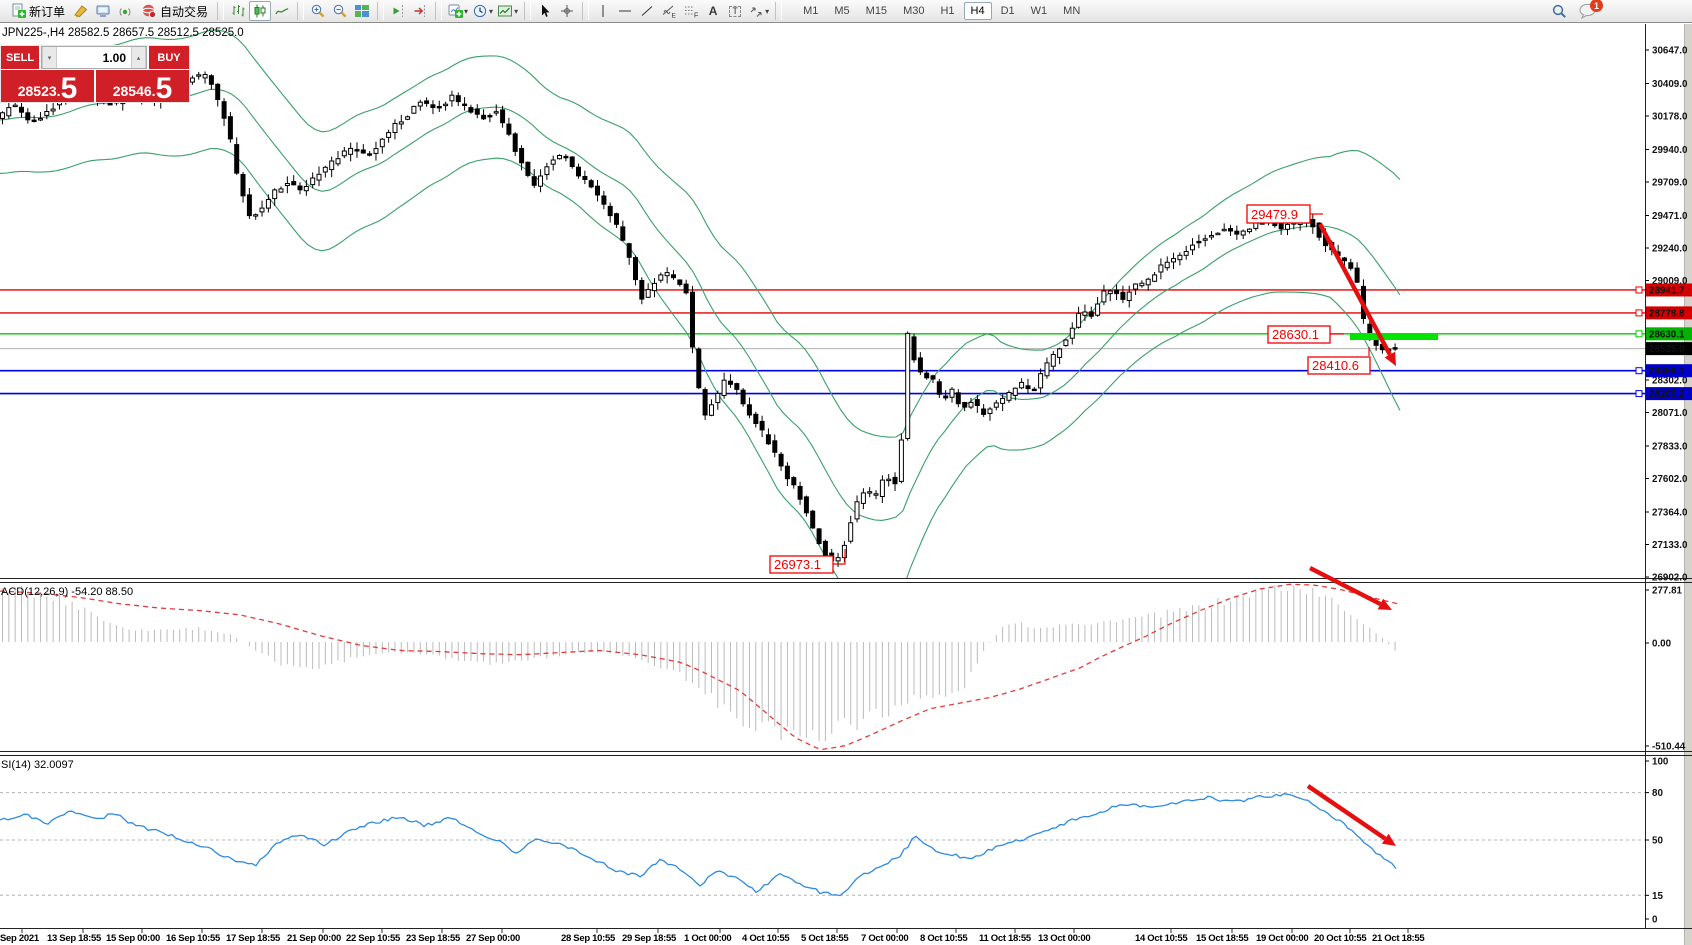 The image size is (1692, 945). Describe the element at coordinates (49, 57) in the screenshot. I see `volume-decrease-button: ▾` at that location.